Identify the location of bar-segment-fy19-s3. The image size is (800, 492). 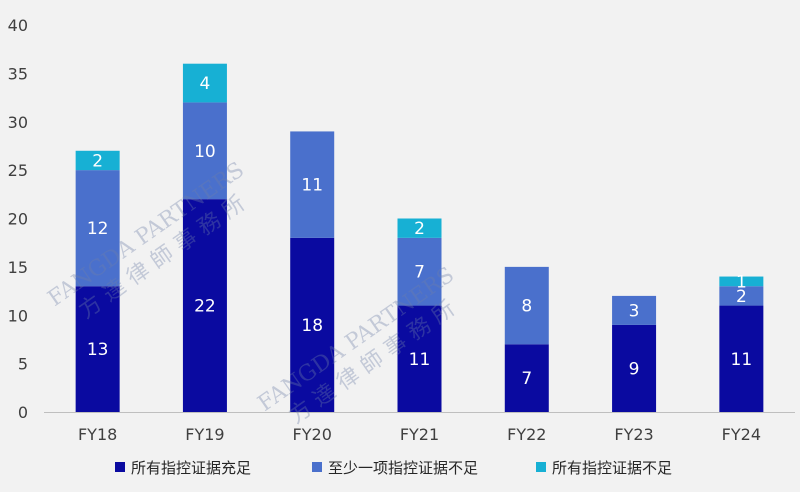
(204, 83).